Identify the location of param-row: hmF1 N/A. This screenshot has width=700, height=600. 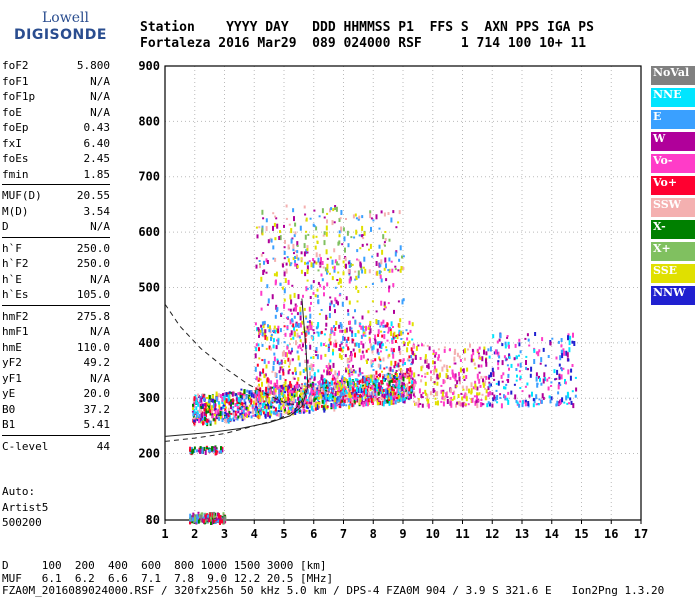
(56, 332).